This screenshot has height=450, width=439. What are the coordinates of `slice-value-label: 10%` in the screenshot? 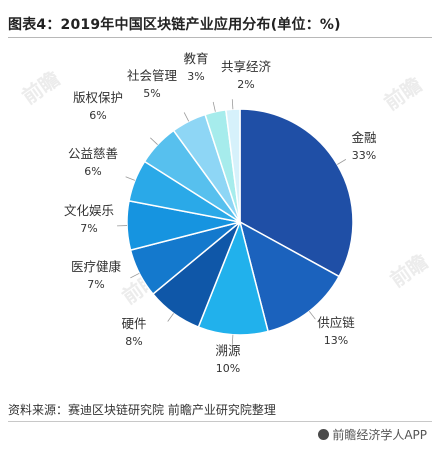 It's located at (228, 368).